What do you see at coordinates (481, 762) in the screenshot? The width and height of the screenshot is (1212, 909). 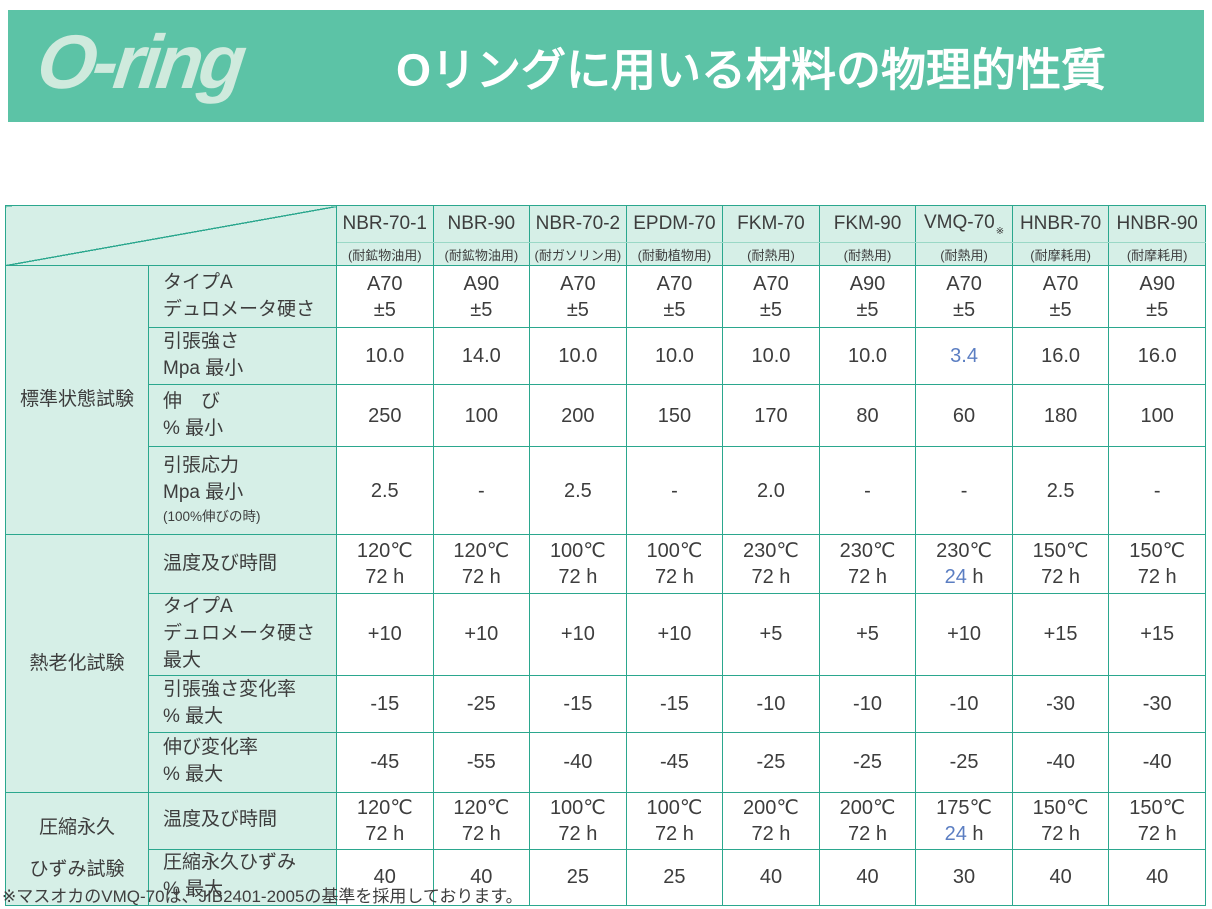 I see `value-text: -55` at bounding box center [481, 762].